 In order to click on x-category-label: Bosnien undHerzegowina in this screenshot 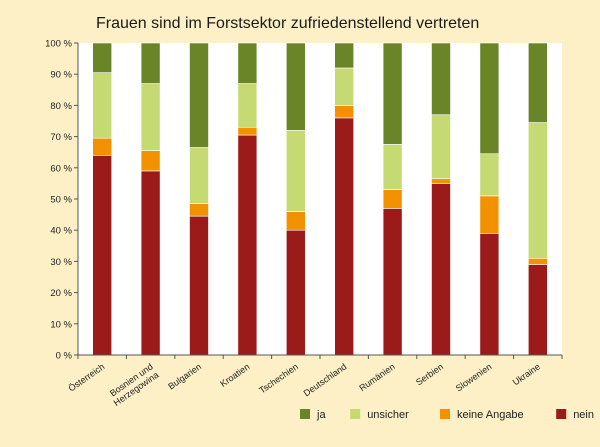, I will do `click(133, 384)`.